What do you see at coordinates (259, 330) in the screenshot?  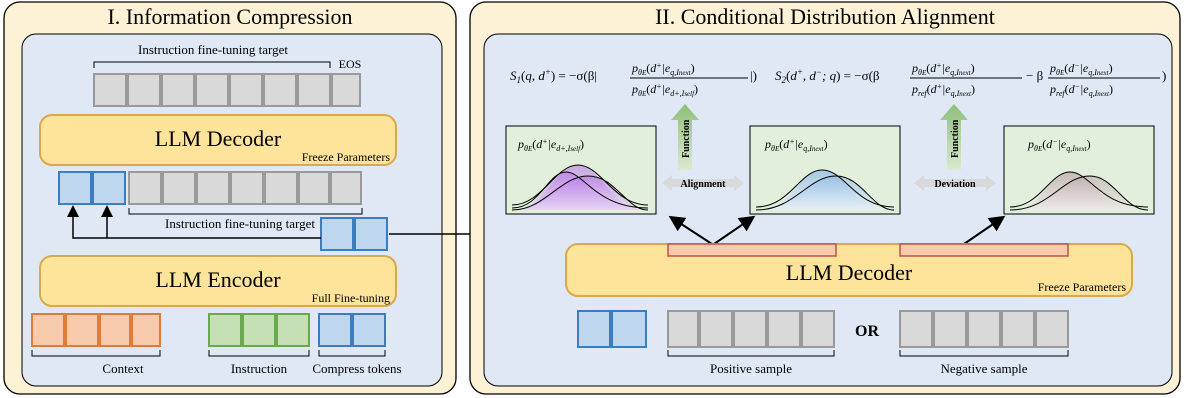 I see `instruction-tokens` at bounding box center [259, 330].